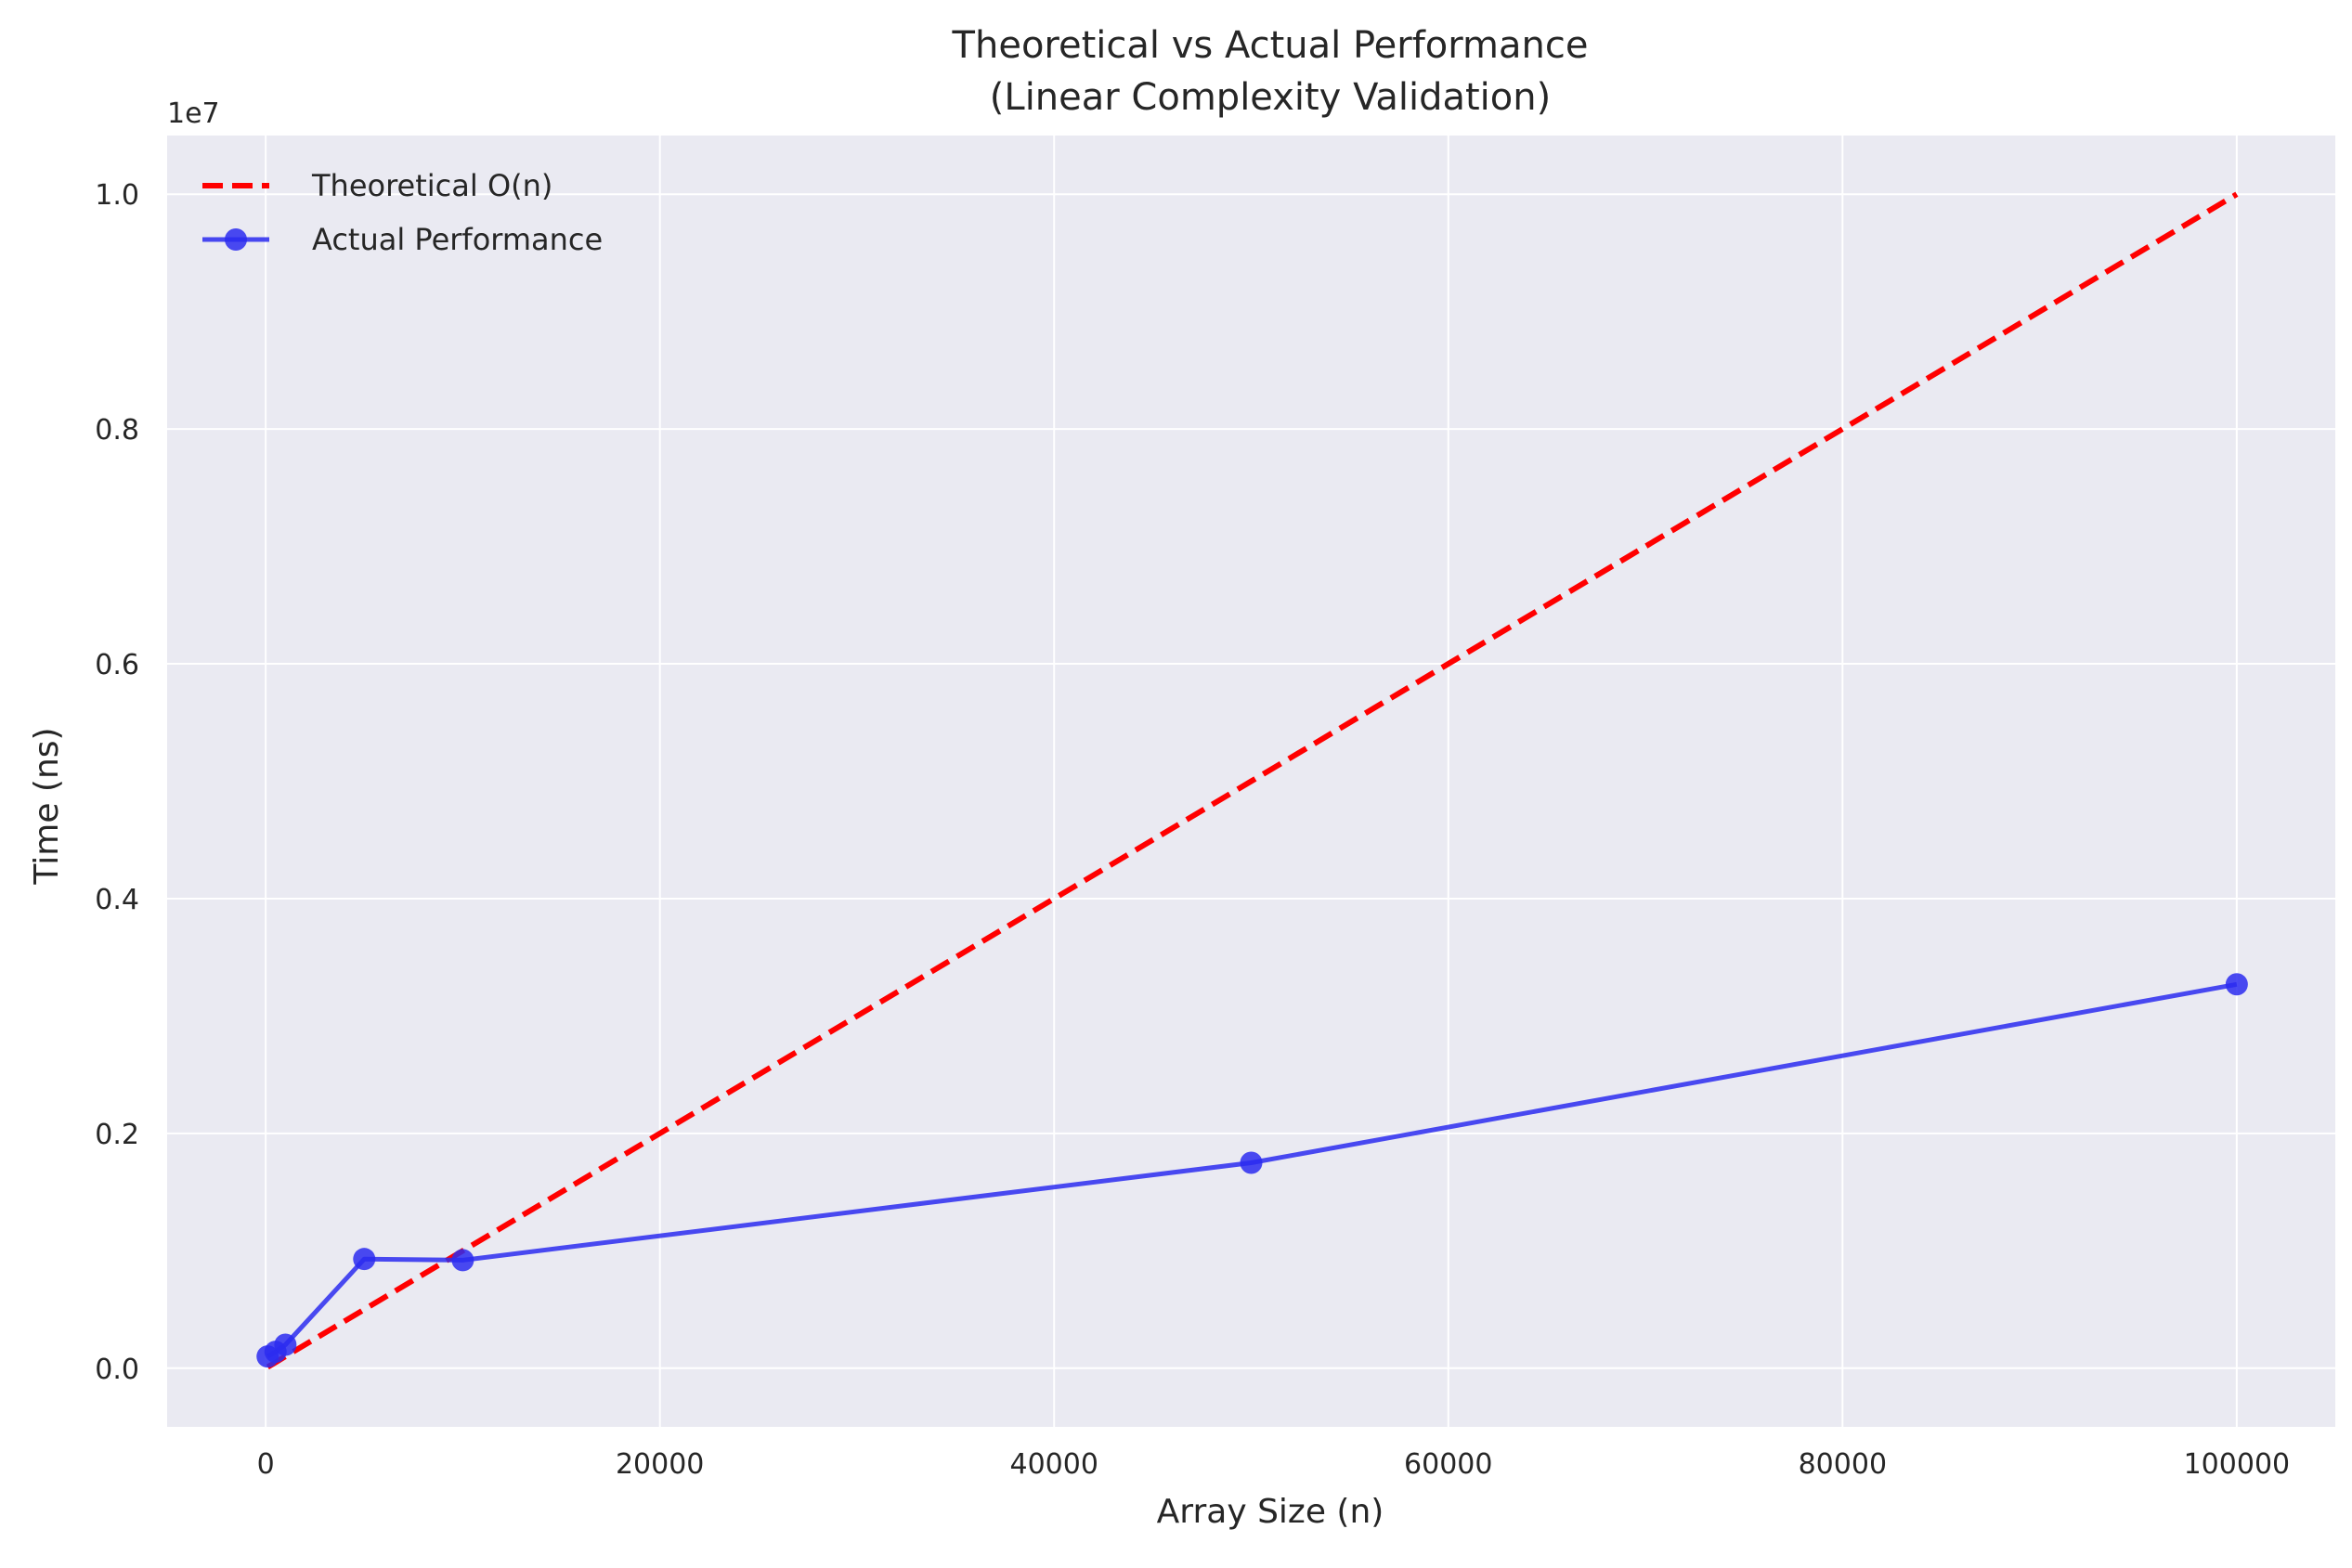  Describe the element at coordinates (403, 212) in the screenshot. I see `legend: Theoretical O(n) Actual Performance` at that location.